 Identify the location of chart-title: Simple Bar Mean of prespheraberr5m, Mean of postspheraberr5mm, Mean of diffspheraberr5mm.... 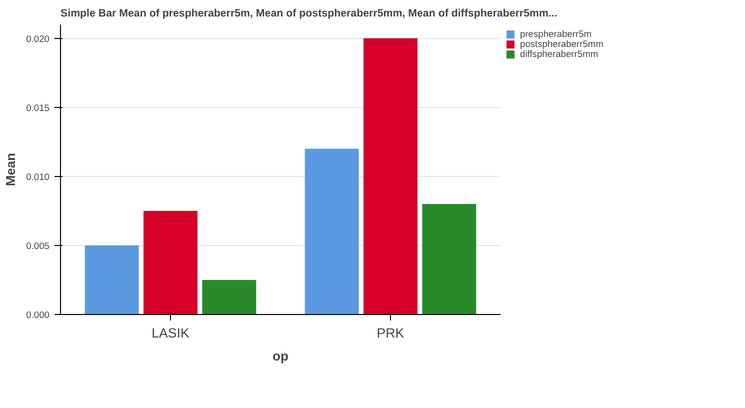
(309, 14).